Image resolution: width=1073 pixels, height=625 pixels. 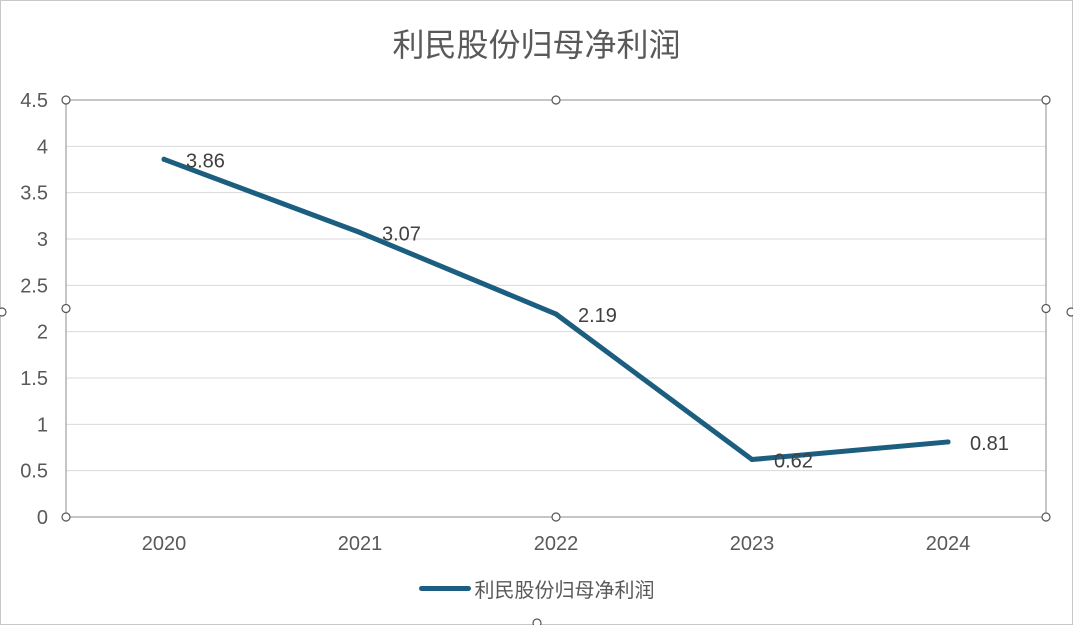 What do you see at coordinates (34, 101) in the screenshot?
I see `y-tick-label: 4.5` at bounding box center [34, 101].